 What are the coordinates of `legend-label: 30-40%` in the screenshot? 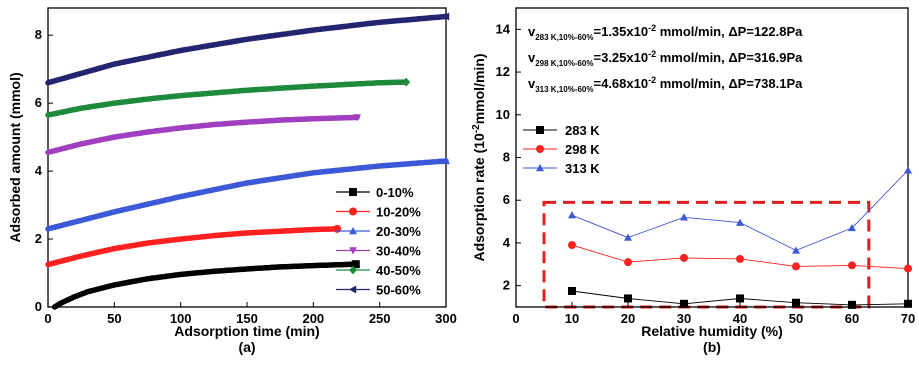 It's located at (398, 251).